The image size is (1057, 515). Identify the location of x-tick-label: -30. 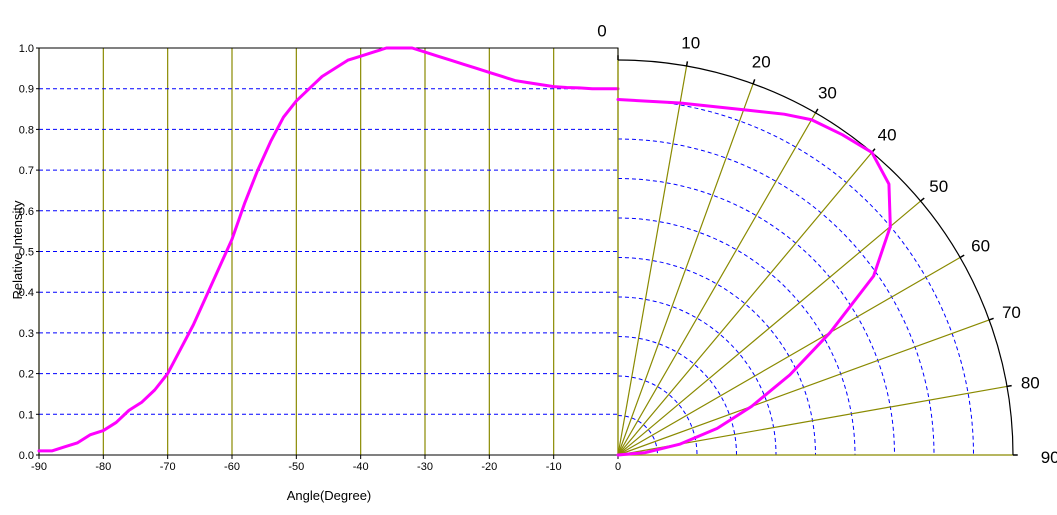
(425, 467).